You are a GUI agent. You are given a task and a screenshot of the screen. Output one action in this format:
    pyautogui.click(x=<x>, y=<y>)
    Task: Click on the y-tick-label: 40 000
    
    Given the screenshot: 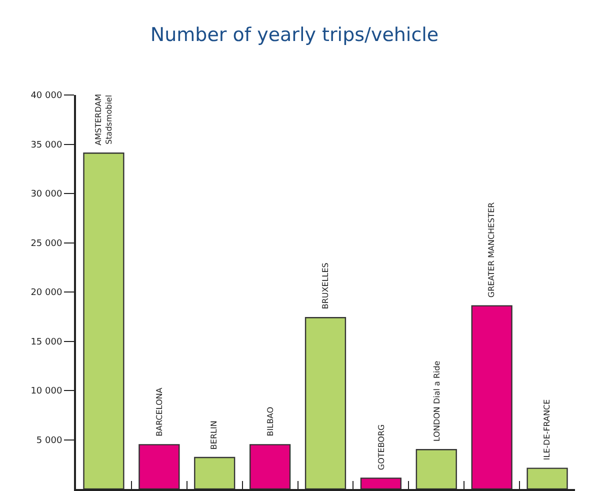 What is the action you would take?
    pyautogui.click(x=46, y=96)
    